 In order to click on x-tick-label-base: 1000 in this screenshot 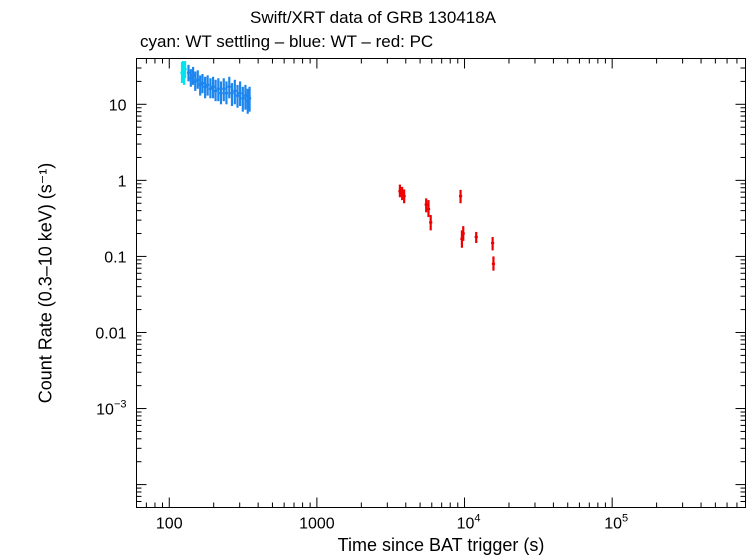, I will do `click(317, 524)`.